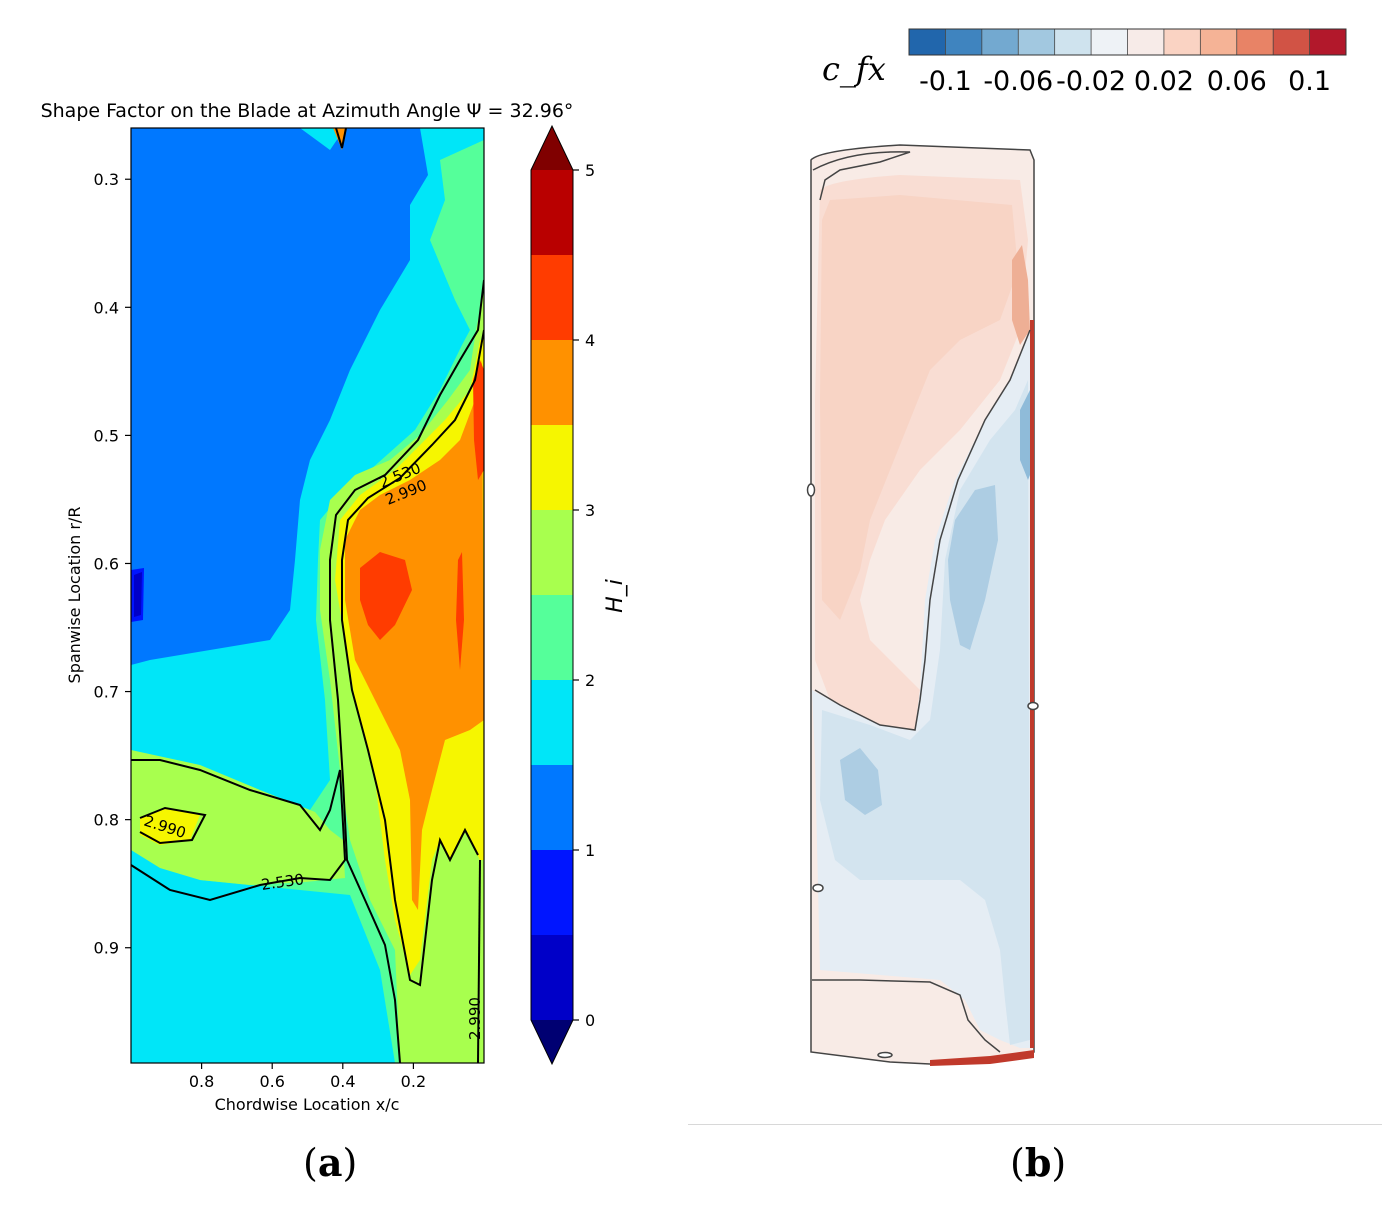  I want to click on colorbar-cfx, so click(1127, 42).